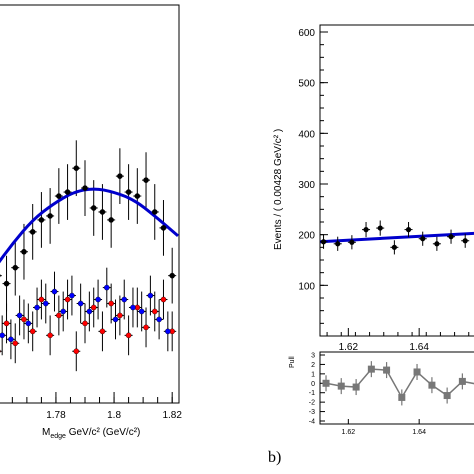 The image size is (474, 474). I want to click on pull-y-axis-label: Pull, so click(292, 362).